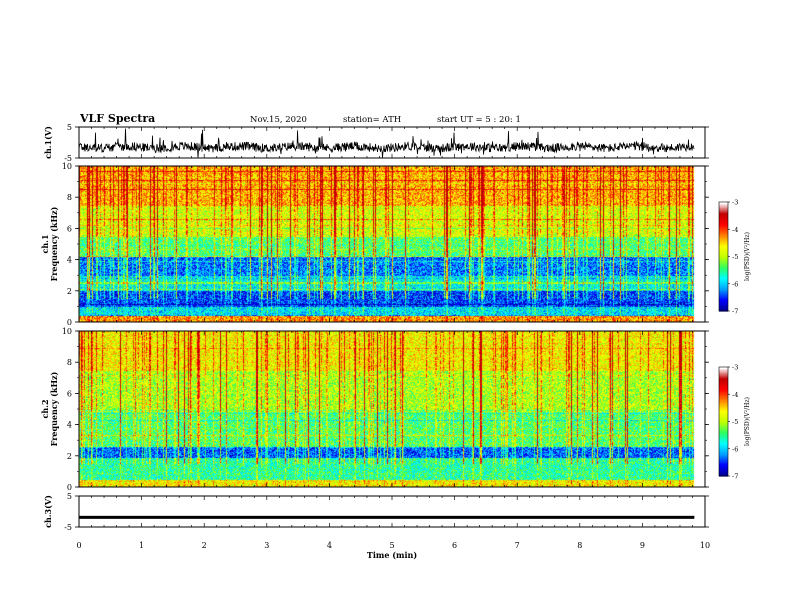  I want to click on x-tick-label: 8, so click(579, 545).